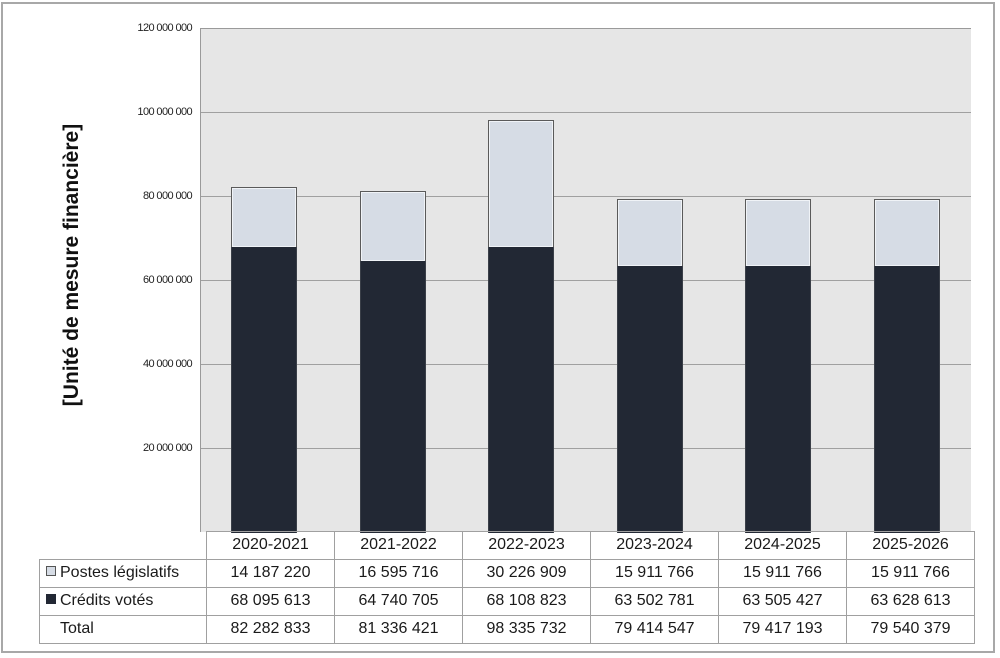 The height and width of the screenshot is (658, 1000). What do you see at coordinates (120, 572) in the screenshot?
I see `row-label: Postes législatifs` at bounding box center [120, 572].